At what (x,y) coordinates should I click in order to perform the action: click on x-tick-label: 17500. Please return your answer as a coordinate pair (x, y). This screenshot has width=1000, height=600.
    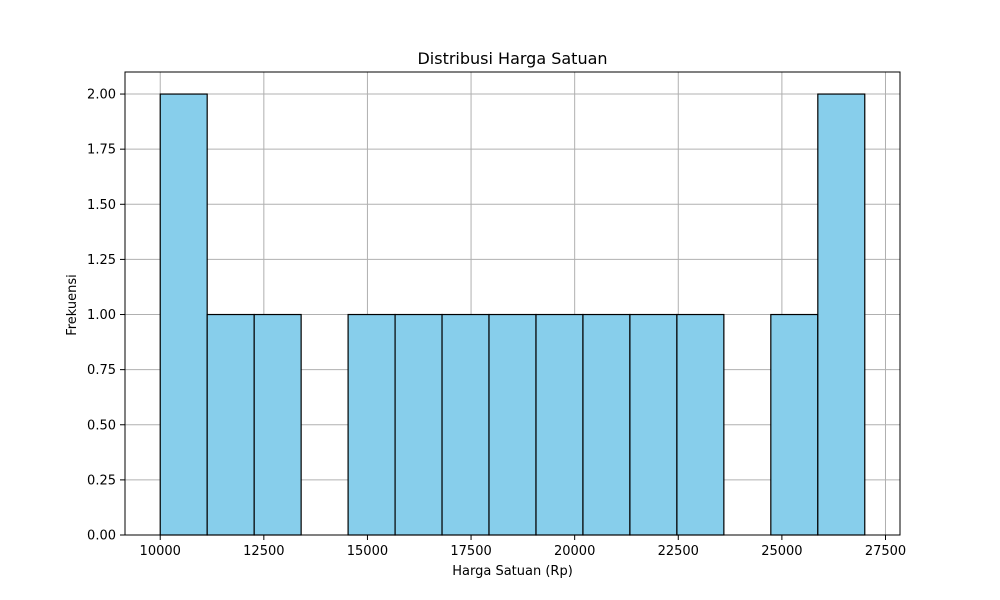
    Looking at the image, I should click on (470, 551).